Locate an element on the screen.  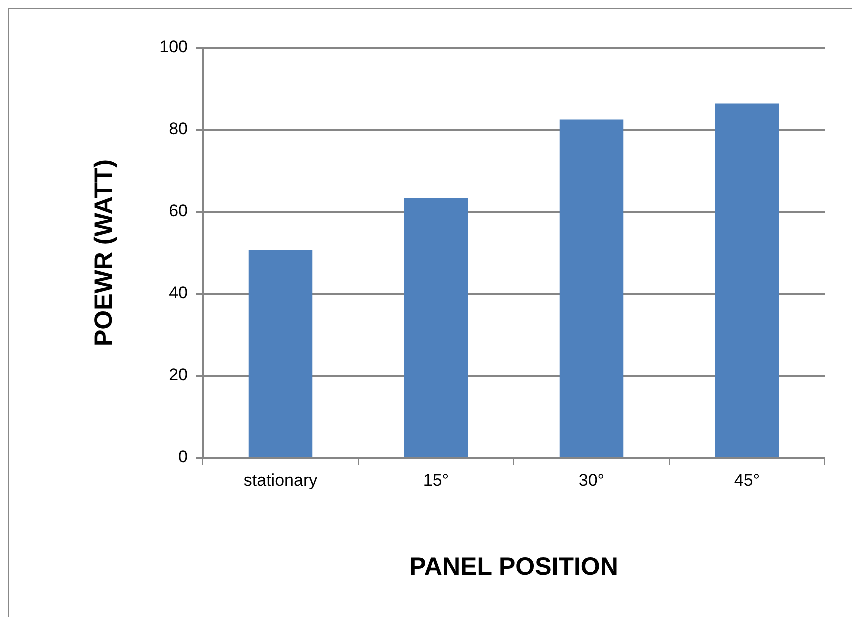
x-tick-label: stationary is located at coordinates (281, 480).